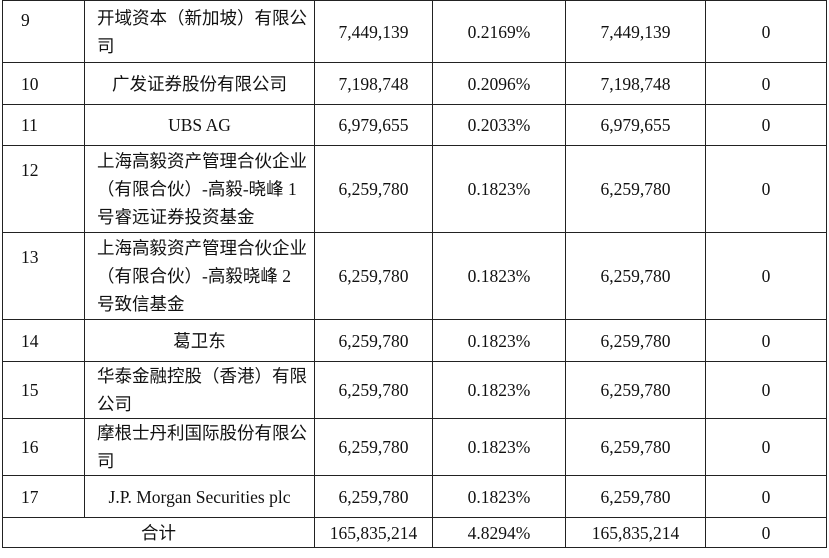 This screenshot has width=829, height=558. I want to click on row-index: 14, so click(43, 340).